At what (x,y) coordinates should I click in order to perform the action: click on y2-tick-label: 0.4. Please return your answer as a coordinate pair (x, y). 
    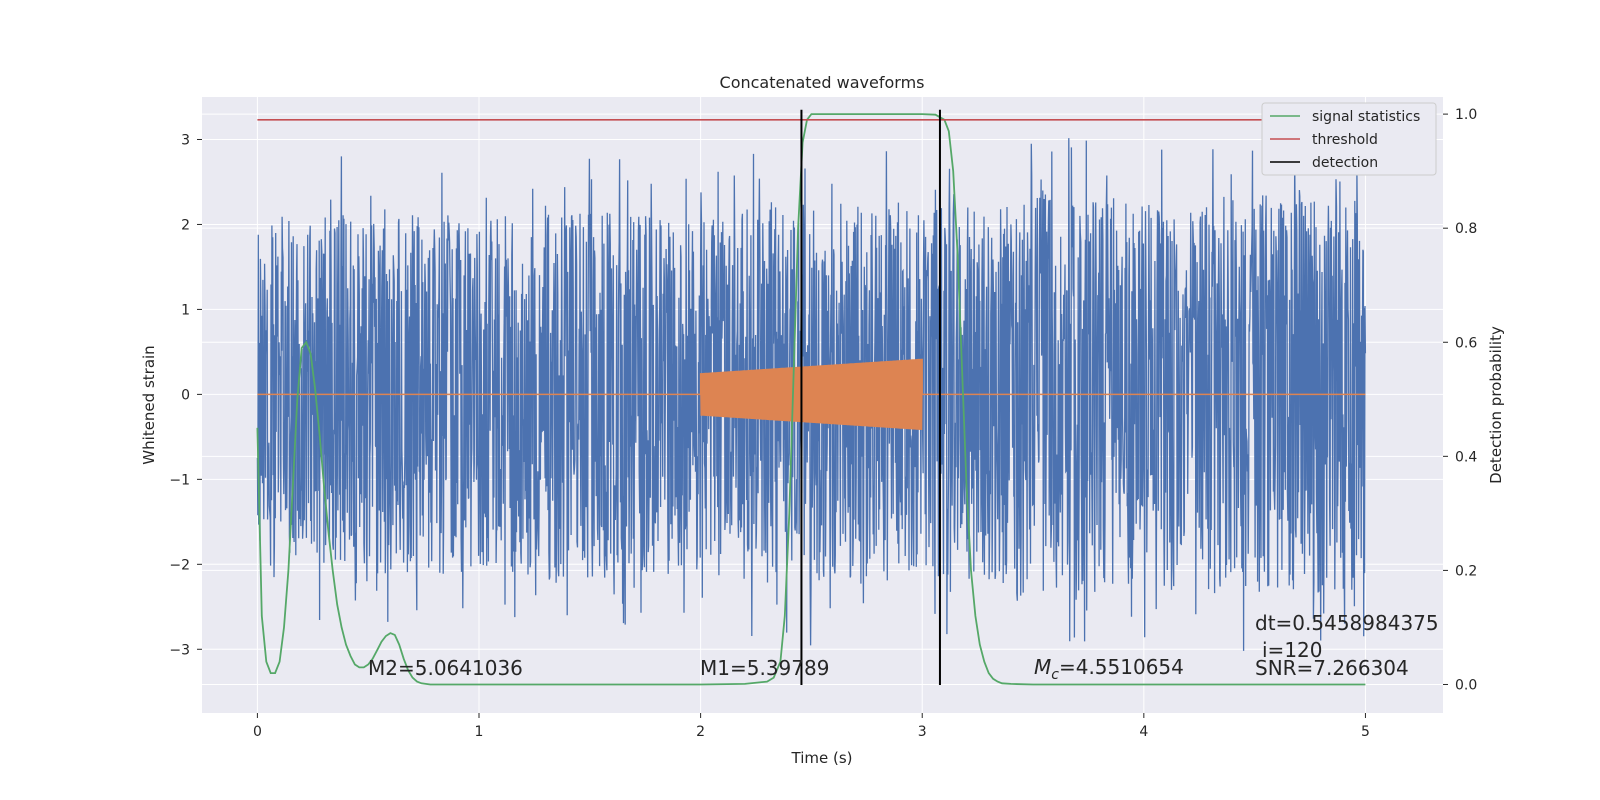
    Looking at the image, I should click on (1466, 457).